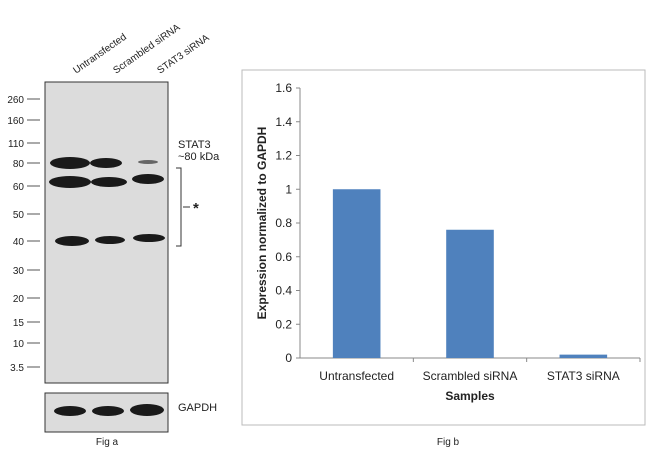  Describe the element at coordinates (19, 187) in the screenshot. I see `marker-label: 60` at that location.